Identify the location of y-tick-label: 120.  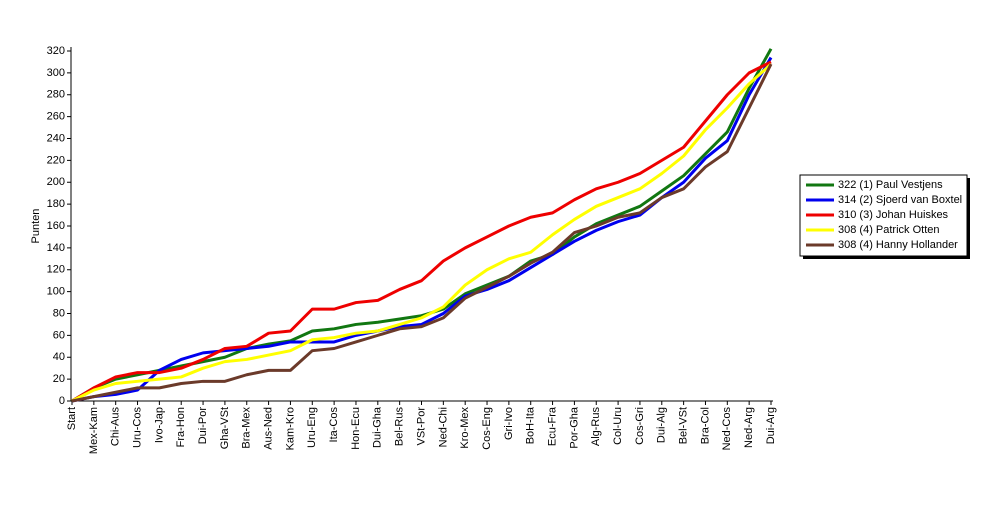
(56, 270).